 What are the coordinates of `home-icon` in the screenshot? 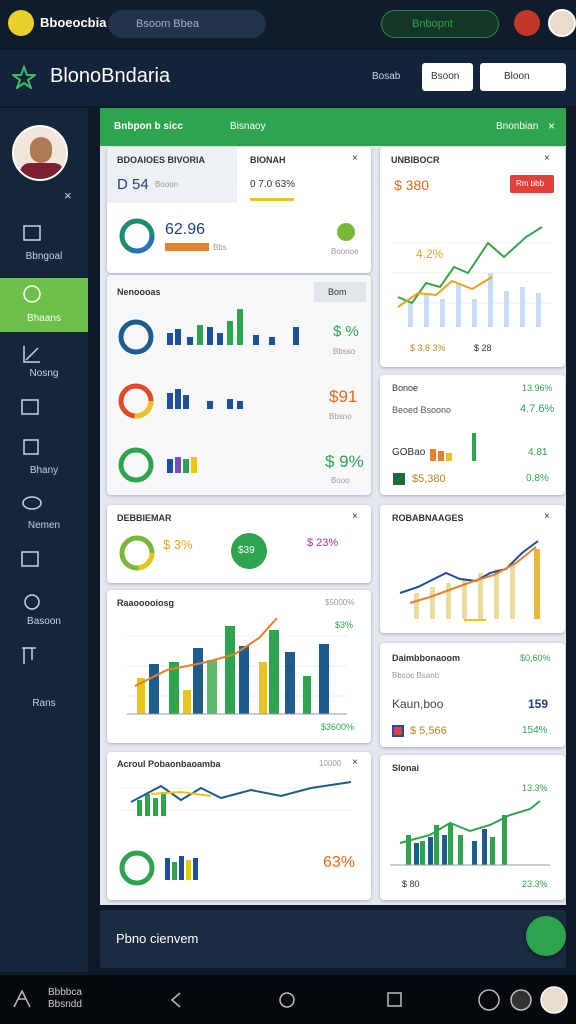 It's located at (22, 998).